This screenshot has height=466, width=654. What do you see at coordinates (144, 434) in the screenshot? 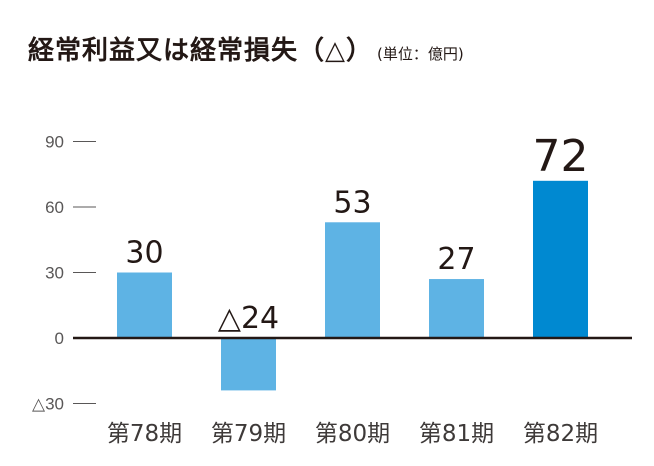
I see `x-tick-label: 第78期` at bounding box center [144, 434].